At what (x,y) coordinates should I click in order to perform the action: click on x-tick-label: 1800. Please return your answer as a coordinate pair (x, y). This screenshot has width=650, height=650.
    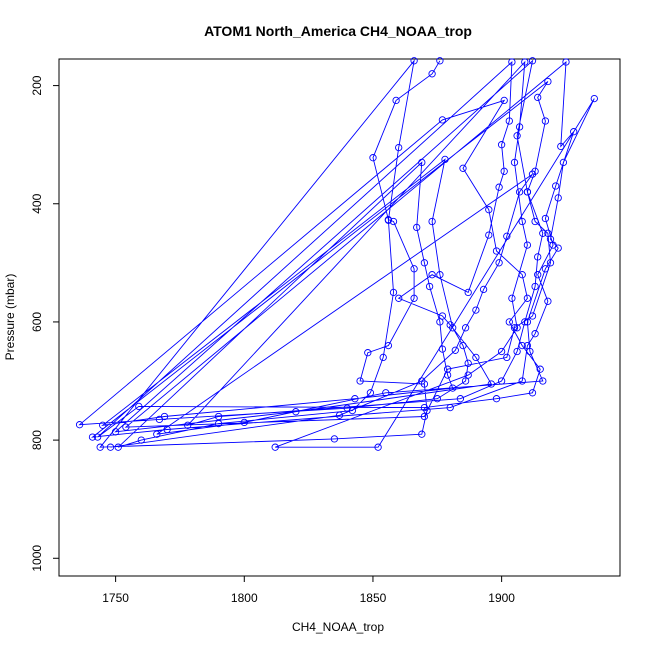
    Looking at the image, I should click on (244, 598).